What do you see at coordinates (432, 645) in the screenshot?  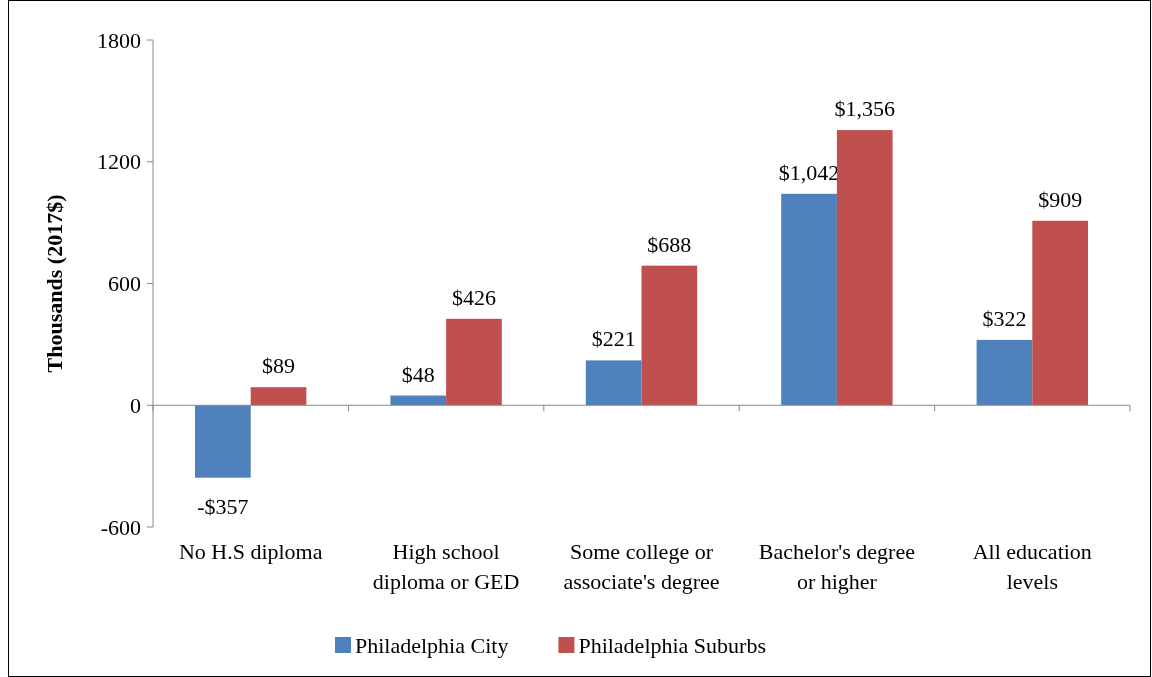 I see `legend-label: Philadelphia City` at bounding box center [432, 645].